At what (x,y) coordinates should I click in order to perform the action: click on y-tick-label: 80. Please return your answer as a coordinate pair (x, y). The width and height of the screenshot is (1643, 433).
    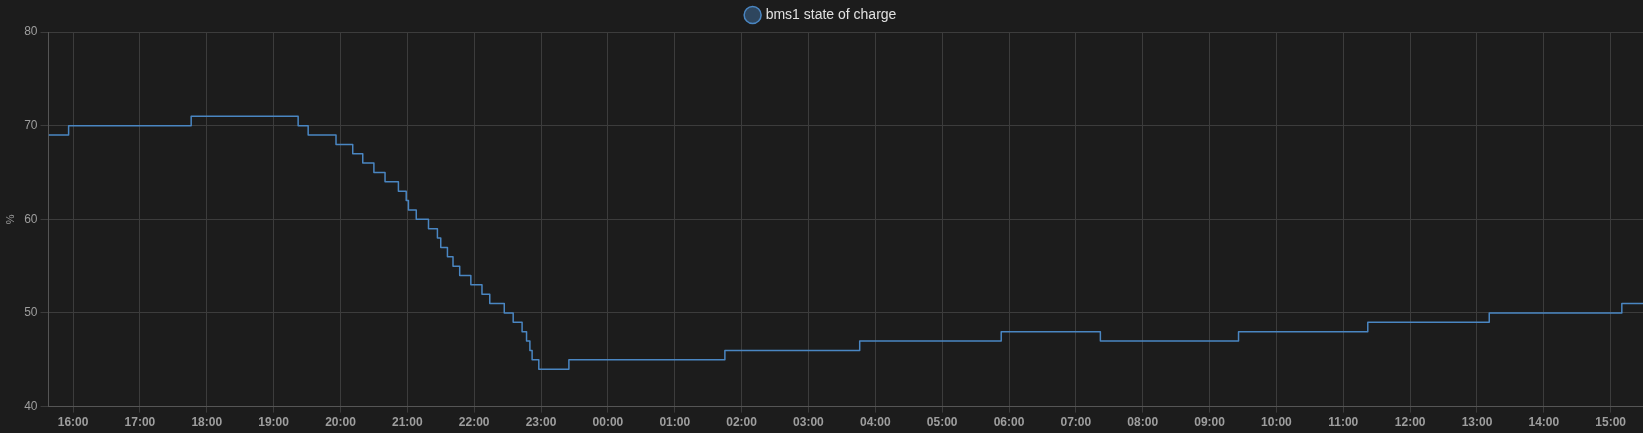
    Looking at the image, I should click on (31, 31).